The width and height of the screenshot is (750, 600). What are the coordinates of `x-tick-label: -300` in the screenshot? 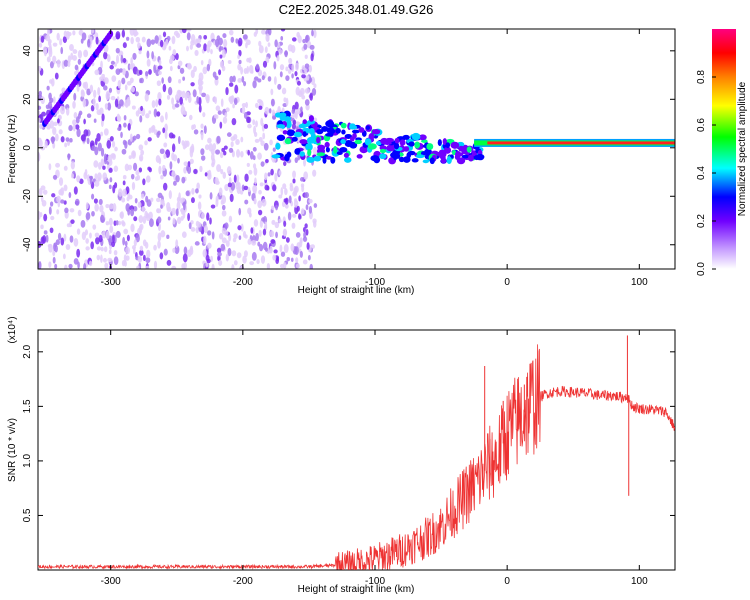 It's located at (111, 282).